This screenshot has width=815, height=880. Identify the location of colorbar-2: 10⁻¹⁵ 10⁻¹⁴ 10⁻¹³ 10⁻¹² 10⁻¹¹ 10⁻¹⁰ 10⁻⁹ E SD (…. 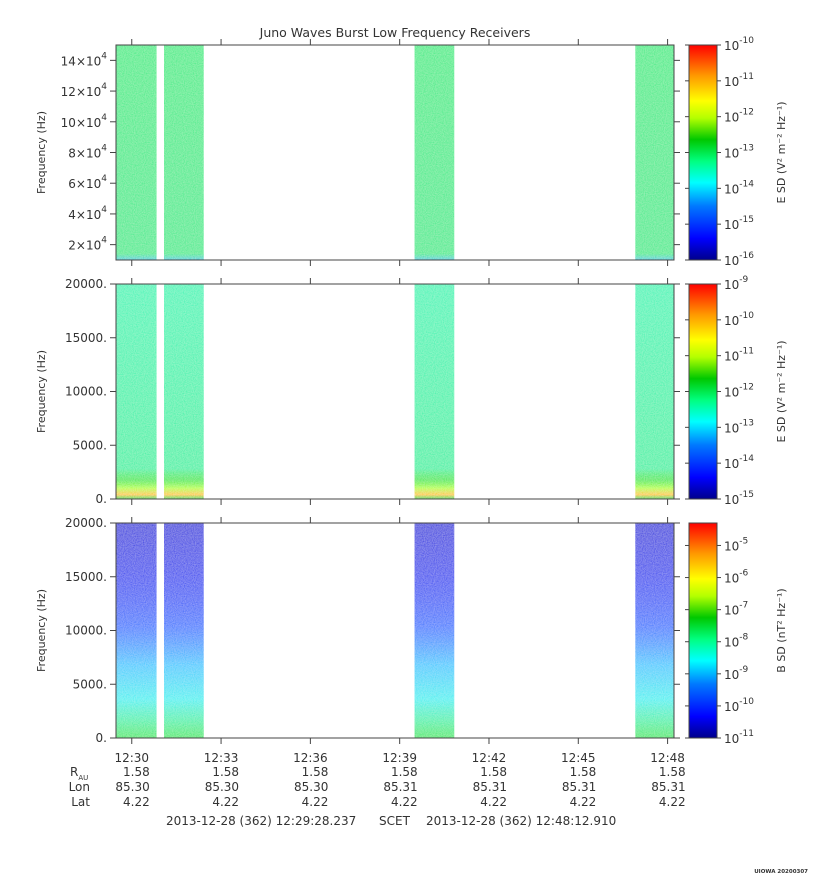
(736, 391).